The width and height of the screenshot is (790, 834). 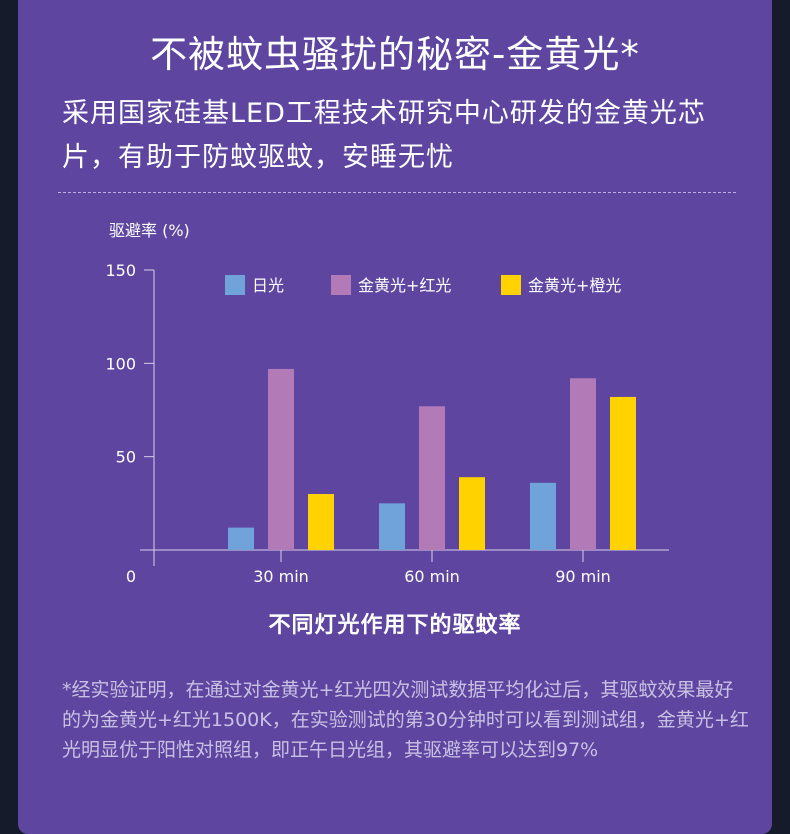 What do you see at coordinates (149, 230) in the screenshot?
I see `y-axis-label: 驱避率 (%)` at bounding box center [149, 230].